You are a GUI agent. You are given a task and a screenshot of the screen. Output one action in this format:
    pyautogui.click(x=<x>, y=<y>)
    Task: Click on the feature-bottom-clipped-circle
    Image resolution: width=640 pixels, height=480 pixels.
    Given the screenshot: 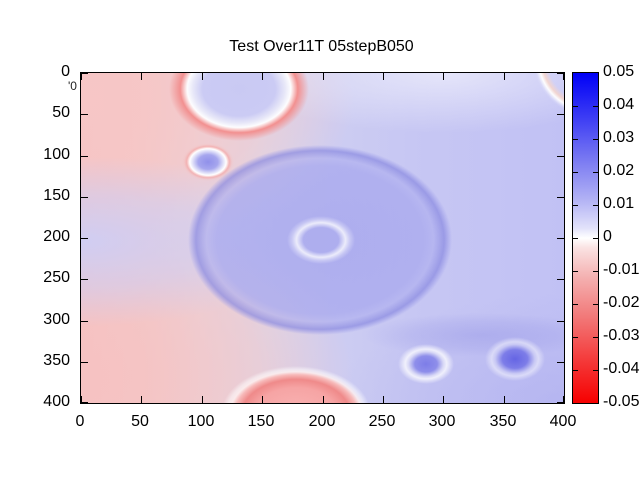 What is the action you would take?
    pyautogui.click(x=296, y=384)
    